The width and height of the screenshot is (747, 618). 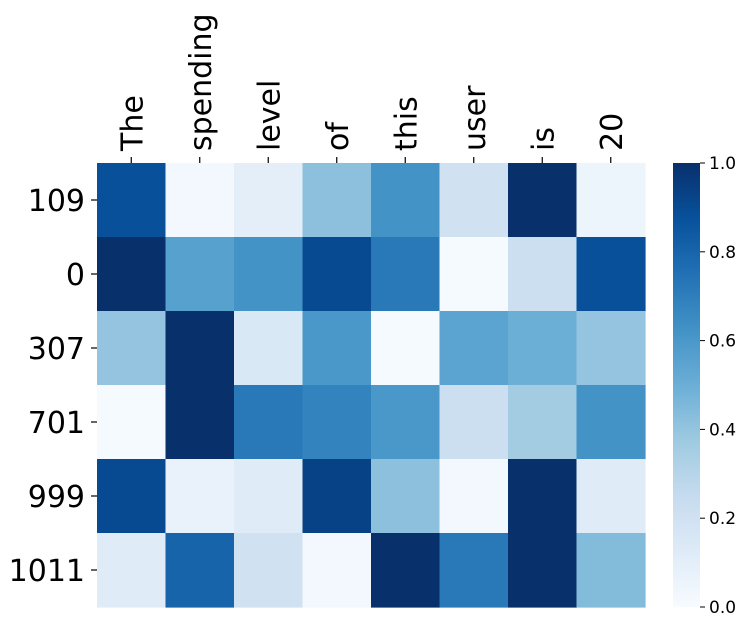 What do you see at coordinates (200, 274) in the screenshot?
I see `heatmap-cell-r1-c1` at bounding box center [200, 274].